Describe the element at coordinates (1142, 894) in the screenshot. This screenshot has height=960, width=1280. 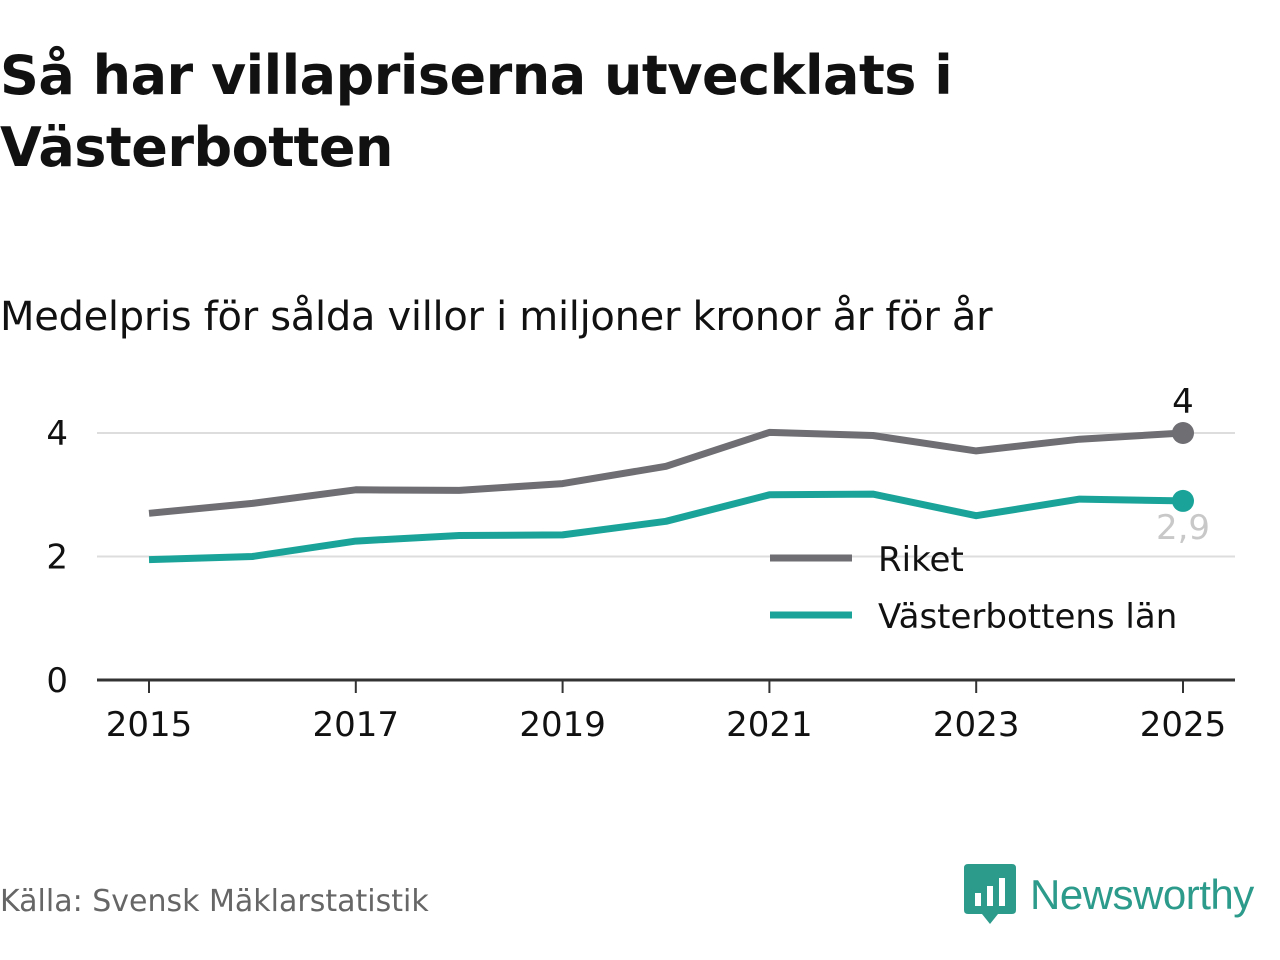
I see `brand-name: Newsworthy` at that location.